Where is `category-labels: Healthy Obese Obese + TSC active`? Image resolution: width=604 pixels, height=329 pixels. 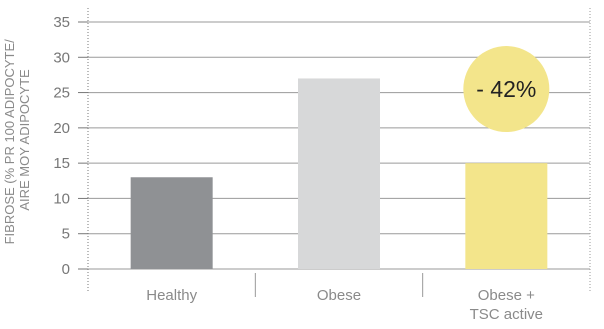
category-labels: Healthy Obese Obese + TSC active is located at coordinates (344, 305).